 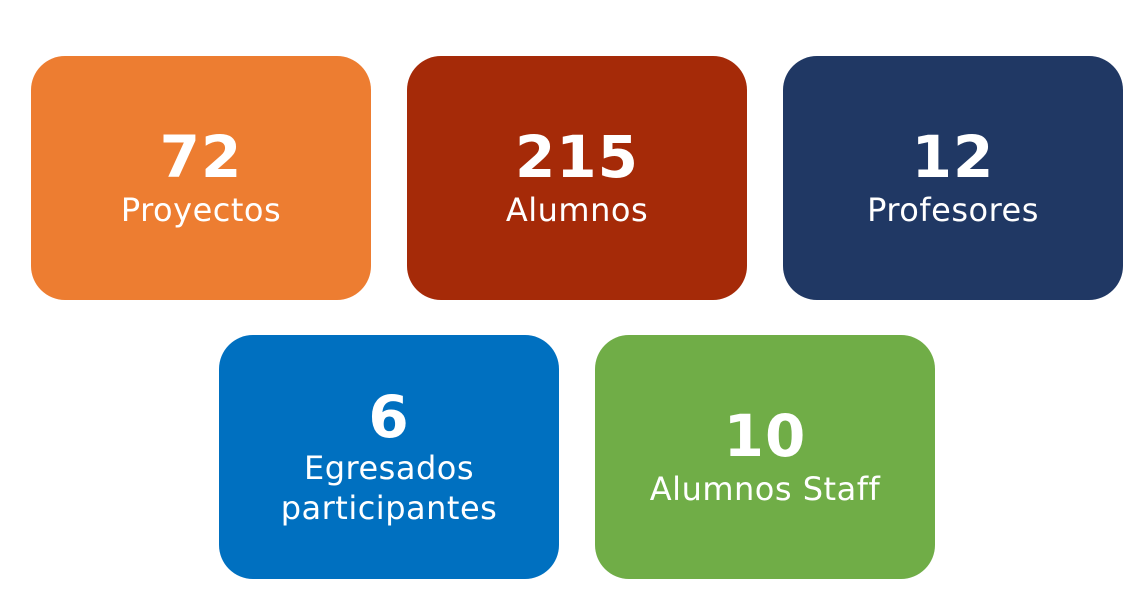 What do you see at coordinates (201, 157) in the screenshot?
I see `stat-value: 72` at bounding box center [201, 157].